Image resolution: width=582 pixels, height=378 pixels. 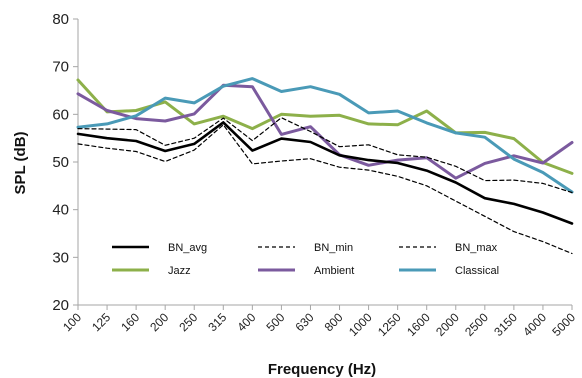 I want to click on legend-label: BN_min, so click(x=333, y=248).